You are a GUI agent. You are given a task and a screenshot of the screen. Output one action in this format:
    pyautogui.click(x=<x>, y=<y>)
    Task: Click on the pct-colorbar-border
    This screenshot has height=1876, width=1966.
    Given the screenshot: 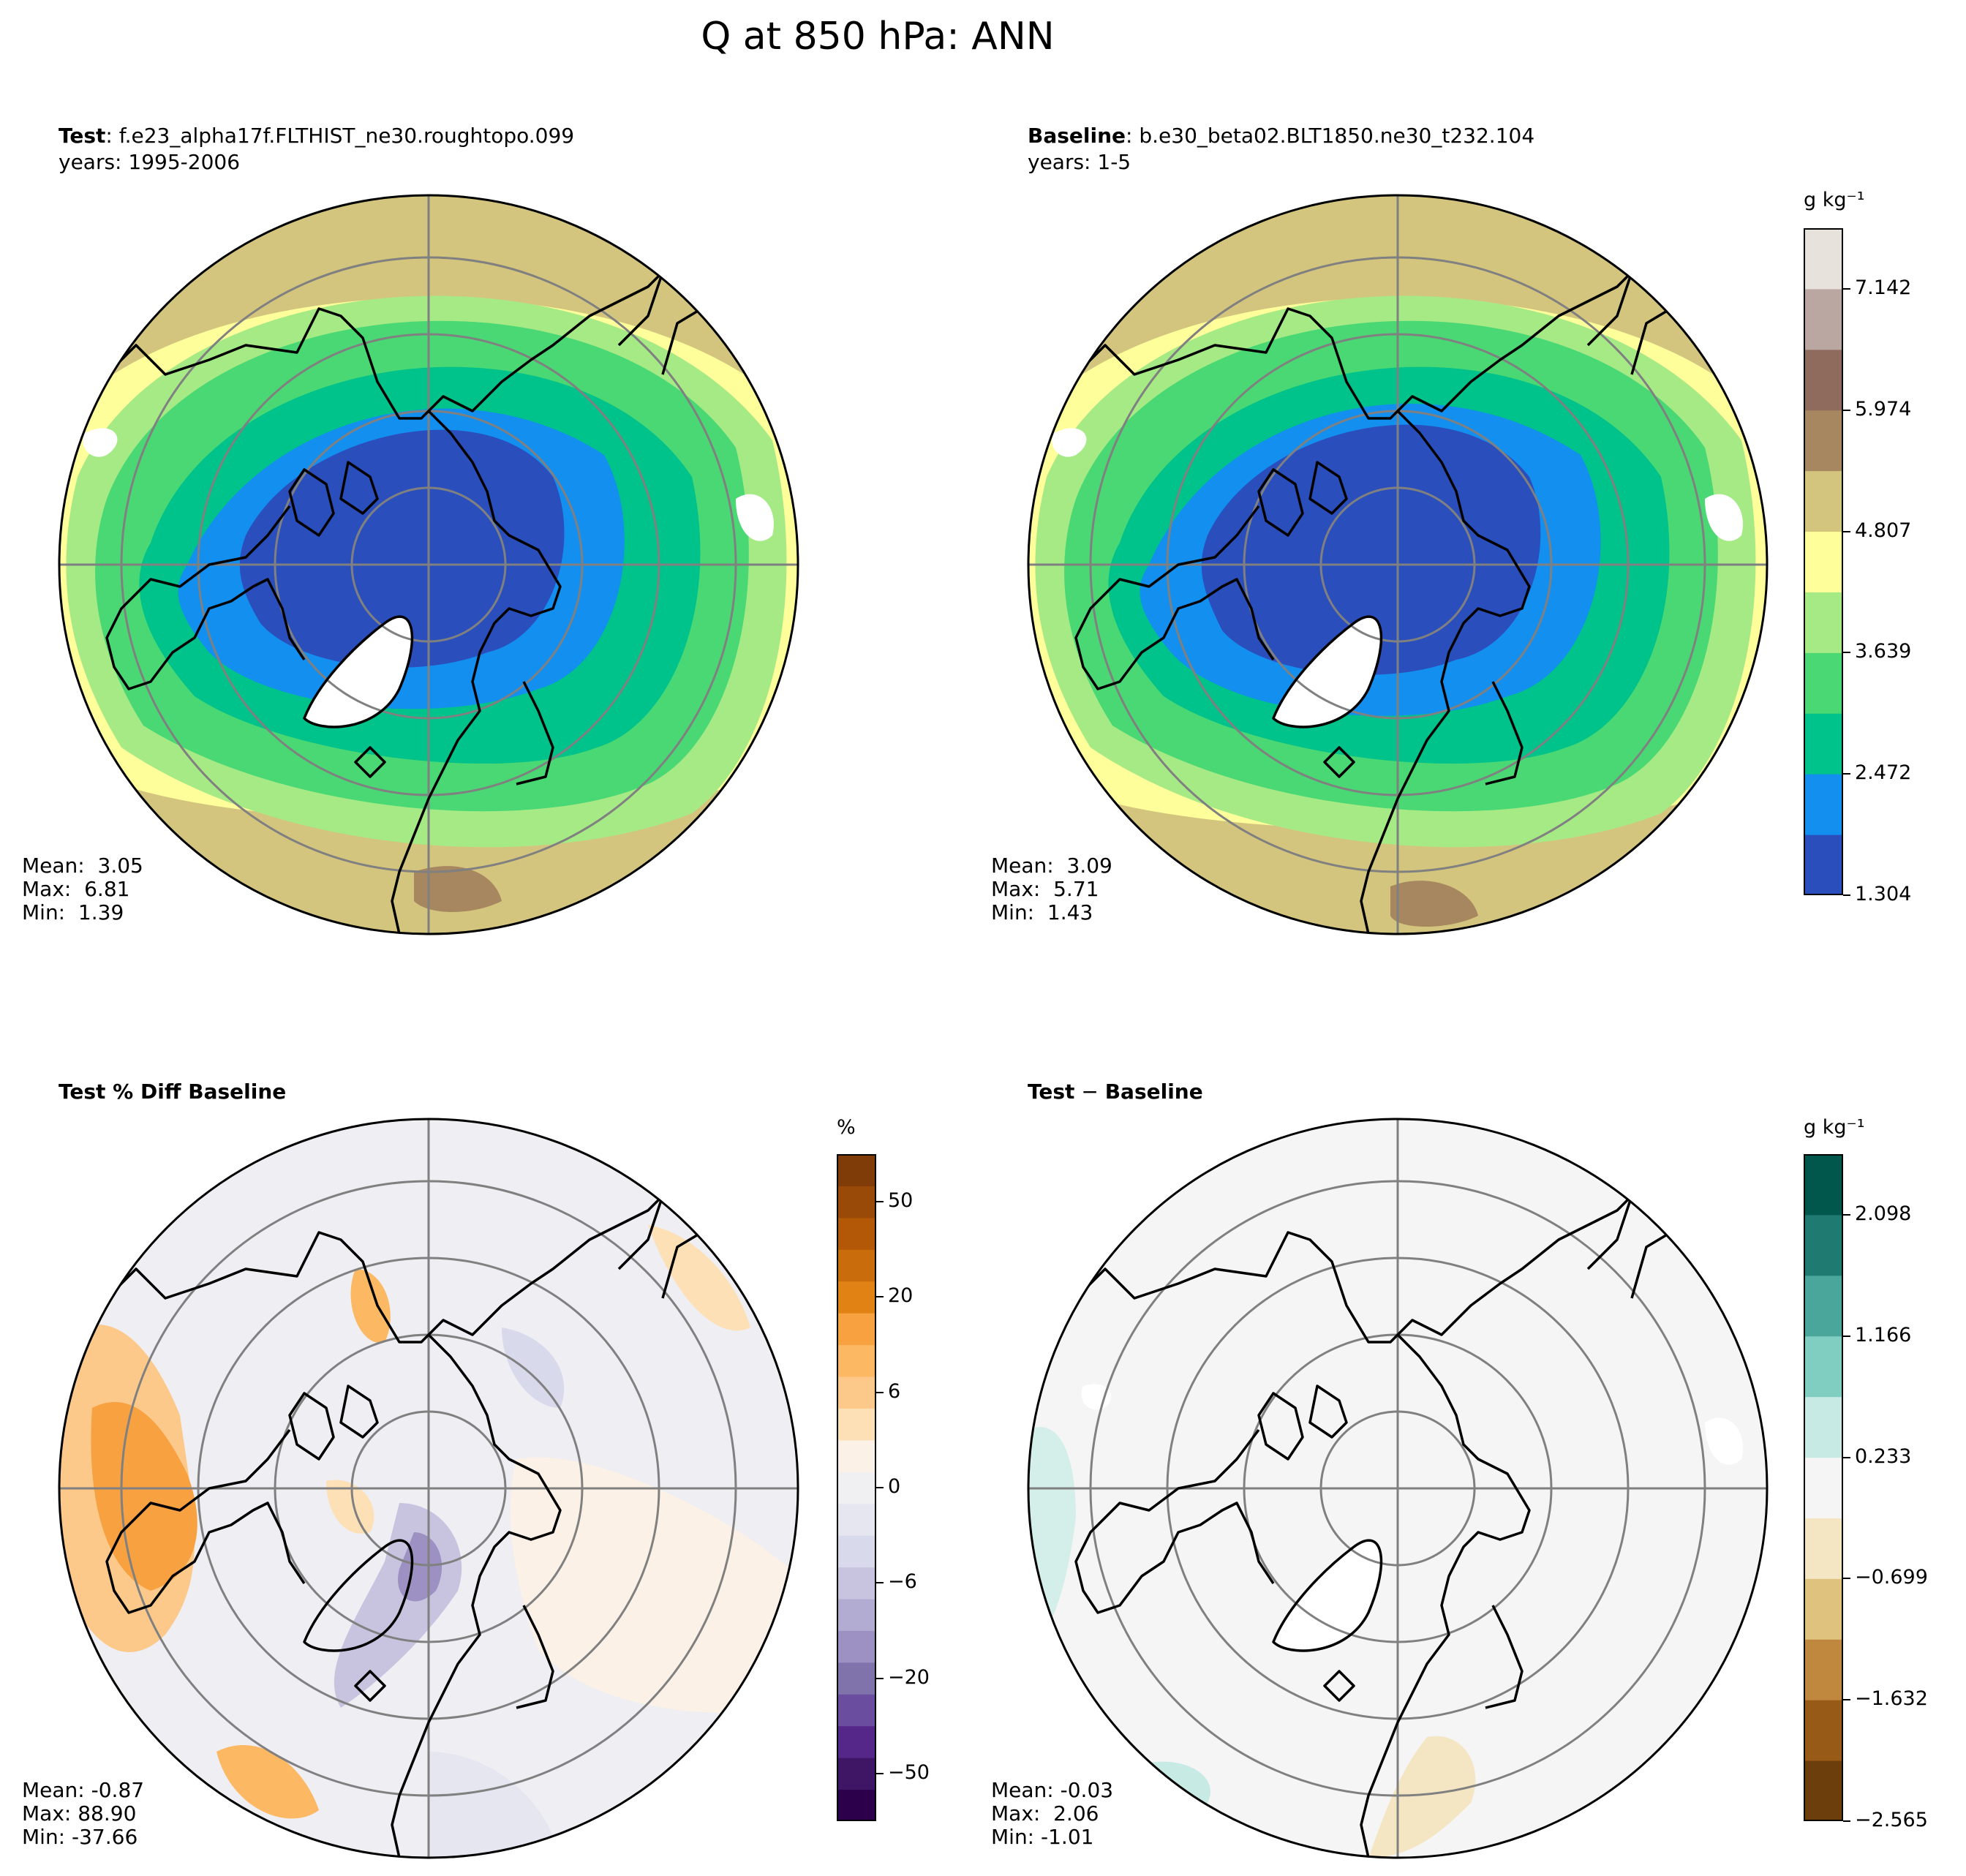 What is the action you would take?
    pyautogui.click(x=856, y=1487)
    